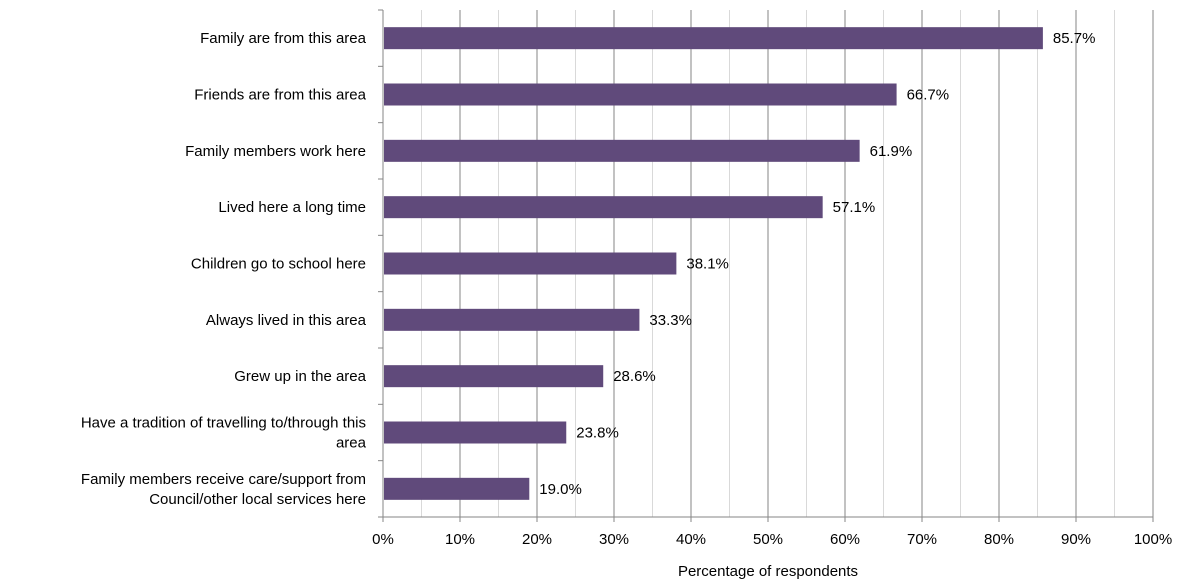 The width and height of the screenshot is (1182, 583). What do you see at coordinates (223, 479) in the screenshot?
I see `category-label: Family members receive care/support from` at bounding box center [223, 479].